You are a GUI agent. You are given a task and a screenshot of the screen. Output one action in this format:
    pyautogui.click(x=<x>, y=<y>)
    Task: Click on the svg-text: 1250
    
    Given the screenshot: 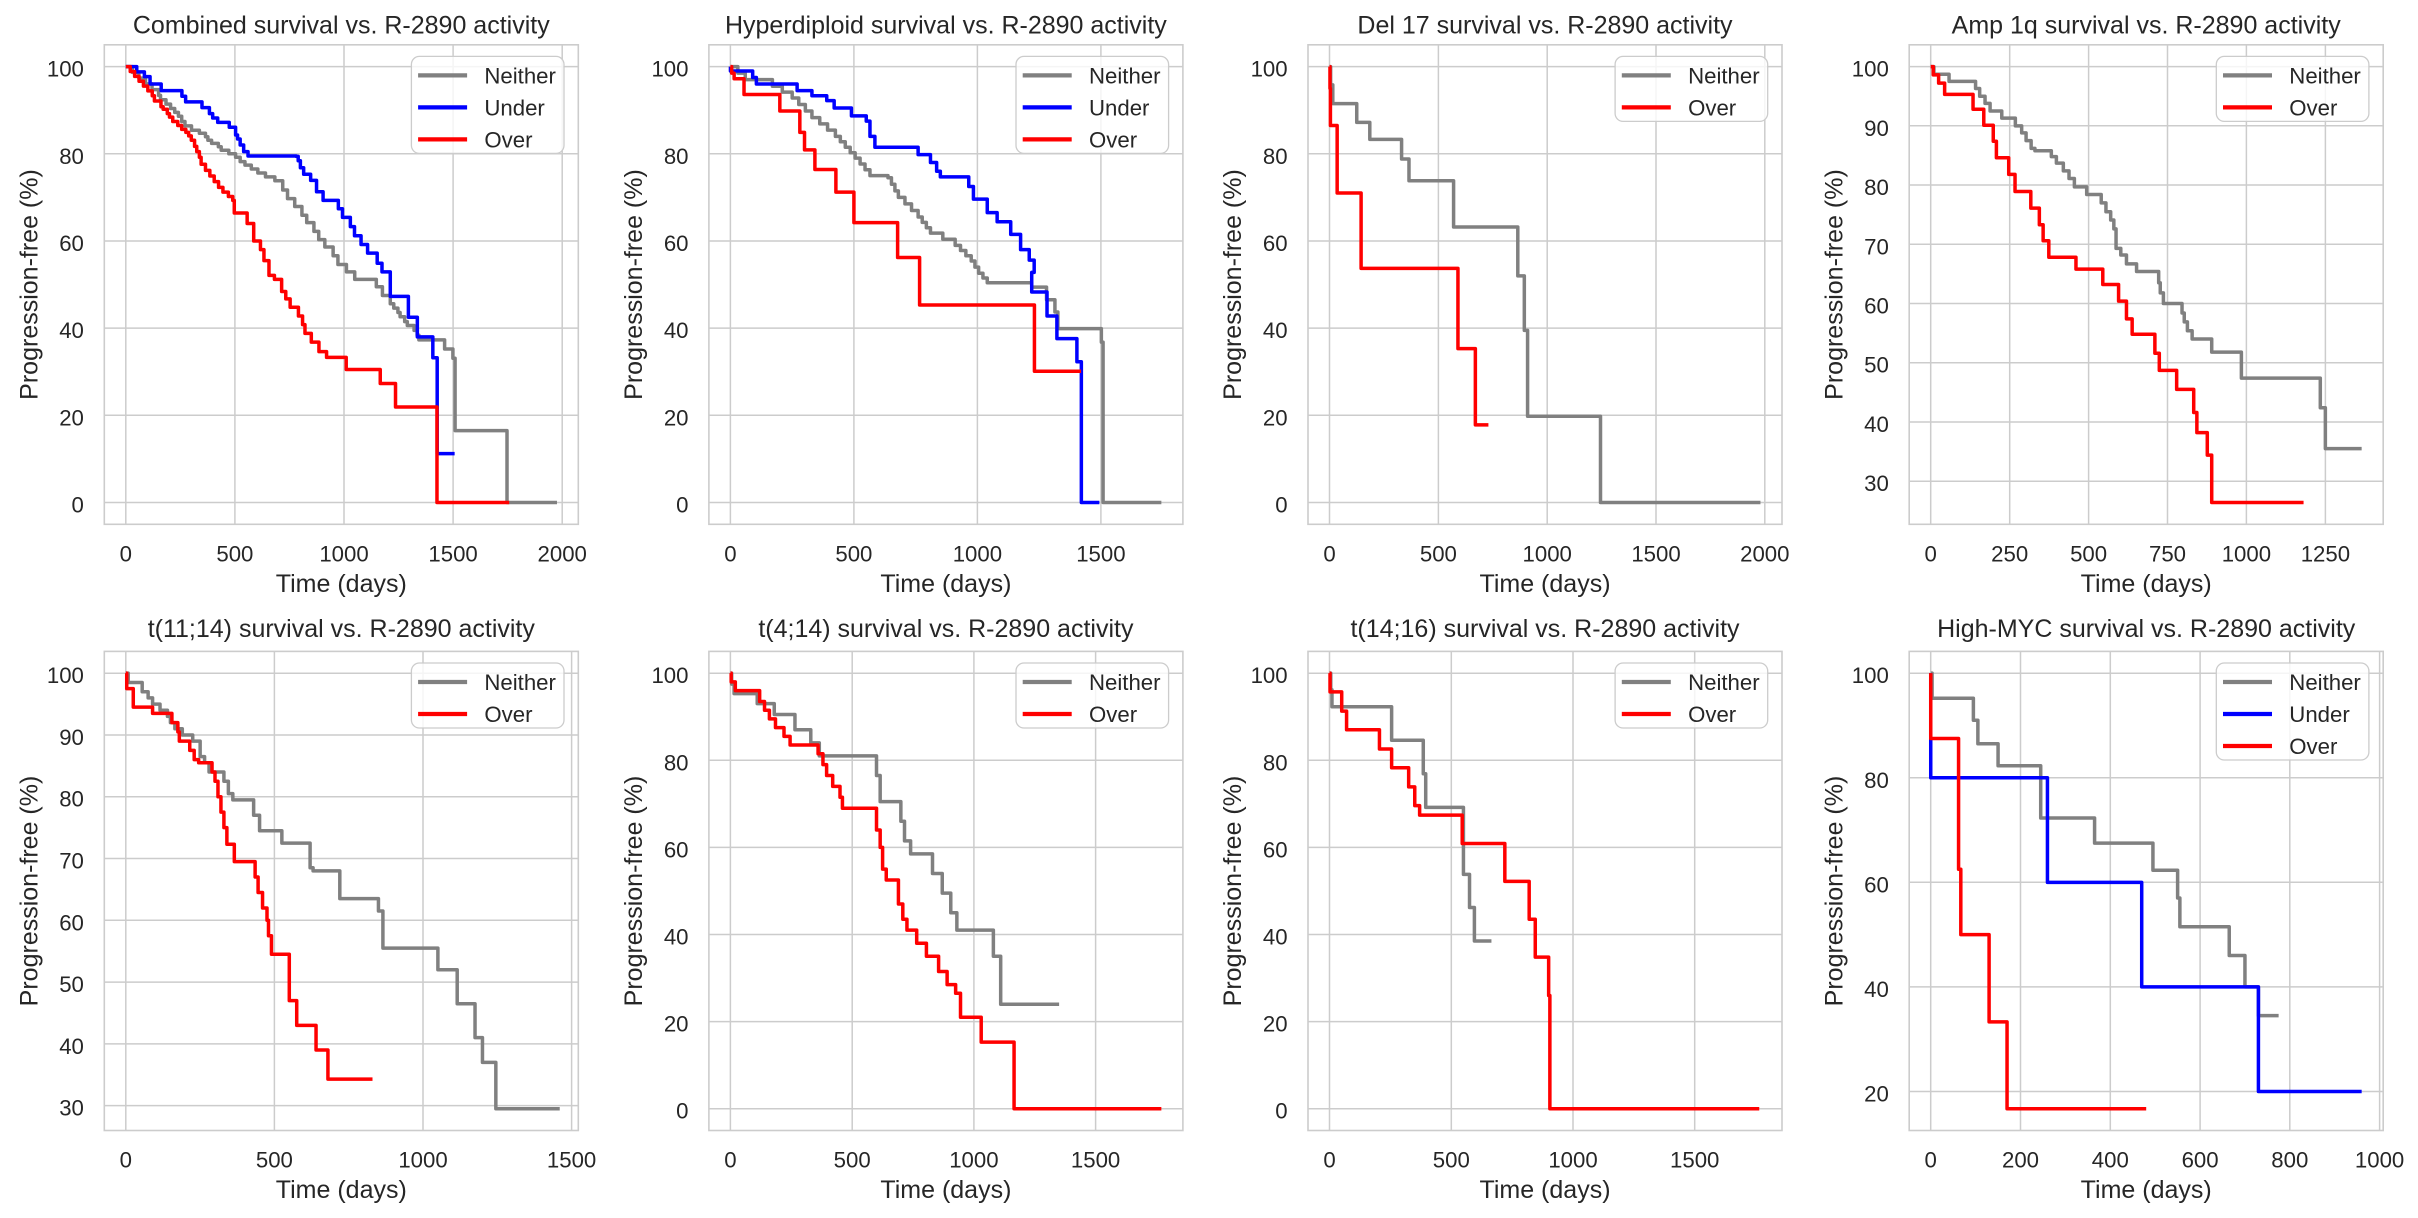 What is the action you would take?
    pyautogui.click(x=2325, y=553)
    